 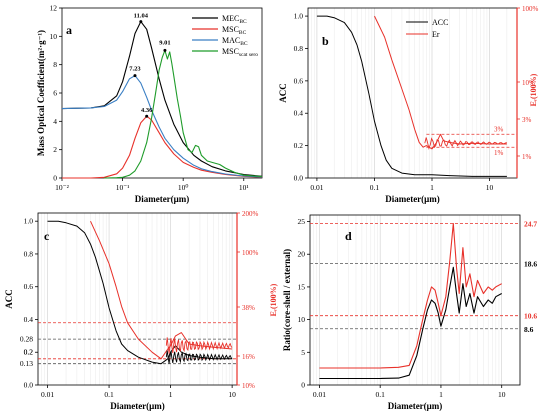 I want to click on panel-c-y-tick-label: 0.0, so click(x=29, y=385).